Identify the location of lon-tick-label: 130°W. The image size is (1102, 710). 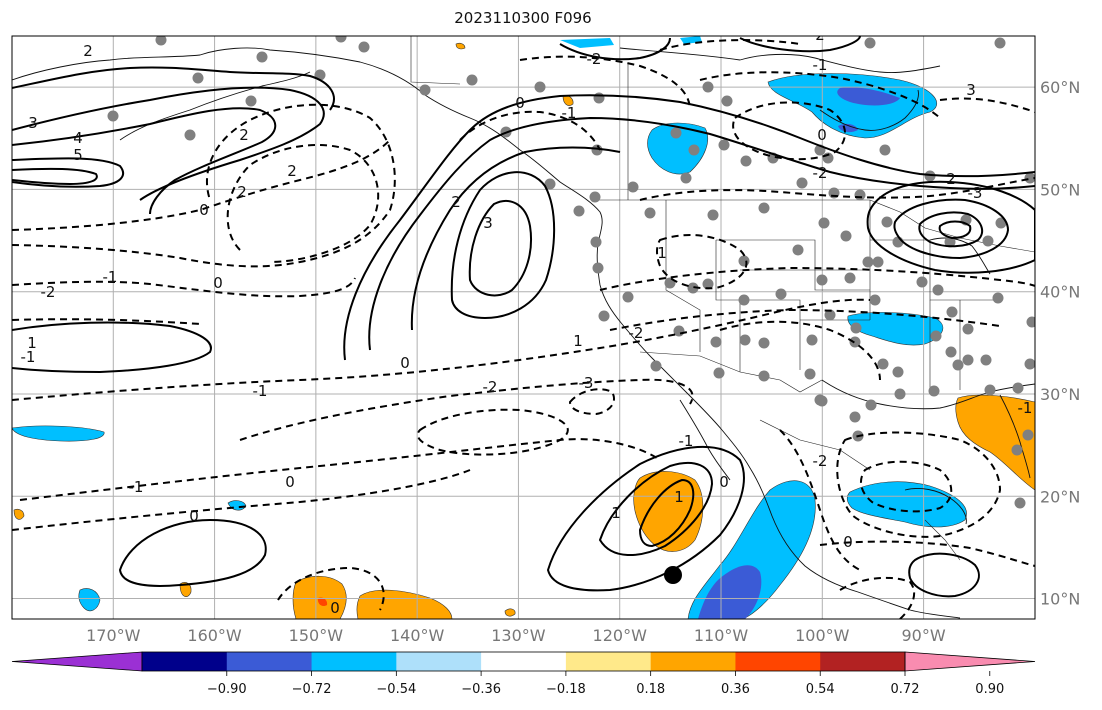
(518, 635).